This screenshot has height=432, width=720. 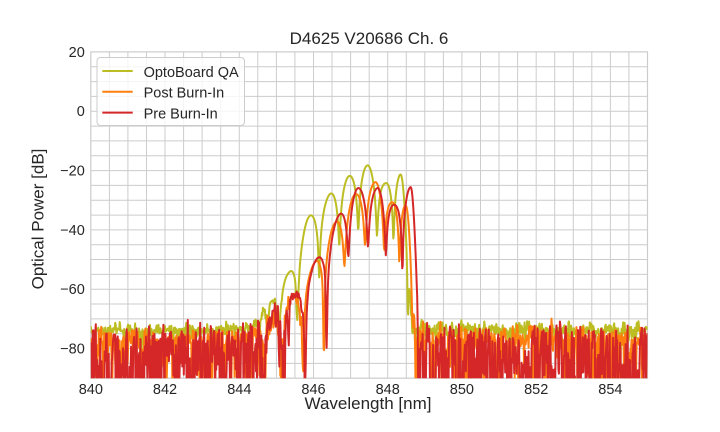 What do you see at coordinates (72, 172) in the screenshot?
I see `svg-text: −20` at bounding box center [72, 172].